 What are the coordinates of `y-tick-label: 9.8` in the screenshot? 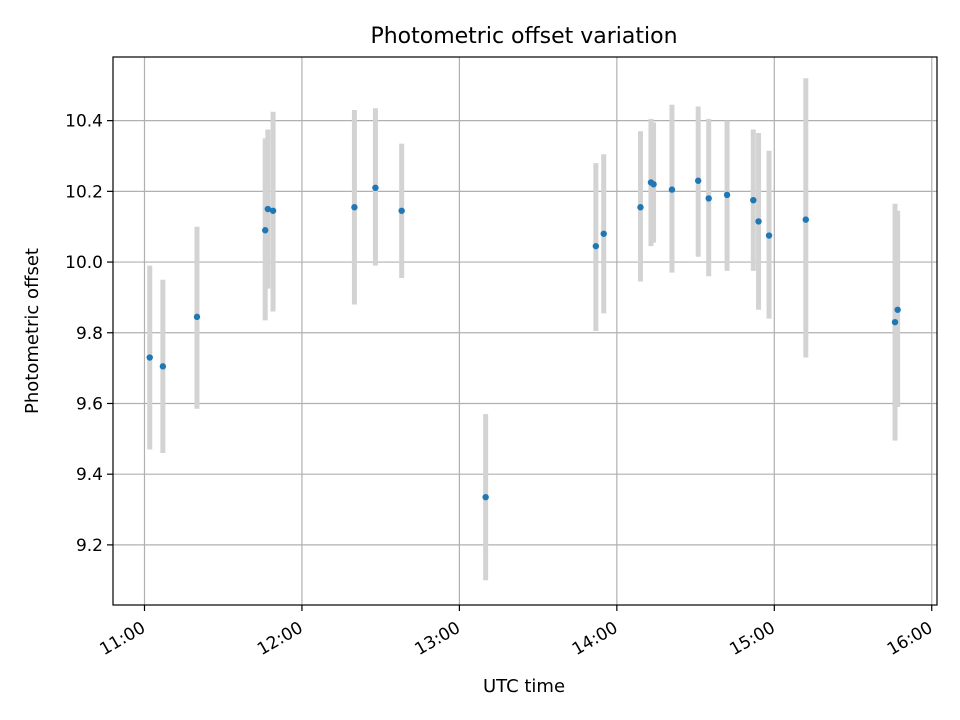 It's located at (89, 334).